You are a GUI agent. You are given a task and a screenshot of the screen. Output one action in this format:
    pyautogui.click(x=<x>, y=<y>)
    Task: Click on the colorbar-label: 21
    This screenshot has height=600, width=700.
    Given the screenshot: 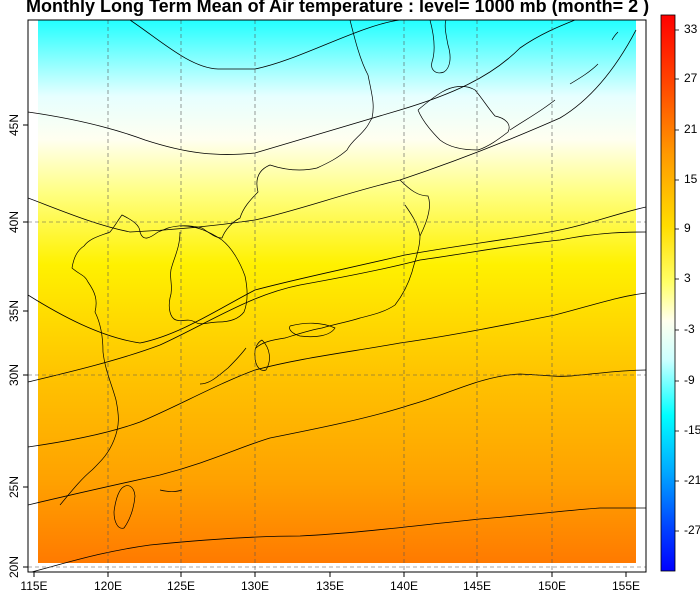 What is the action you would take?
    pyautogui.click(x=691, y=129)
    